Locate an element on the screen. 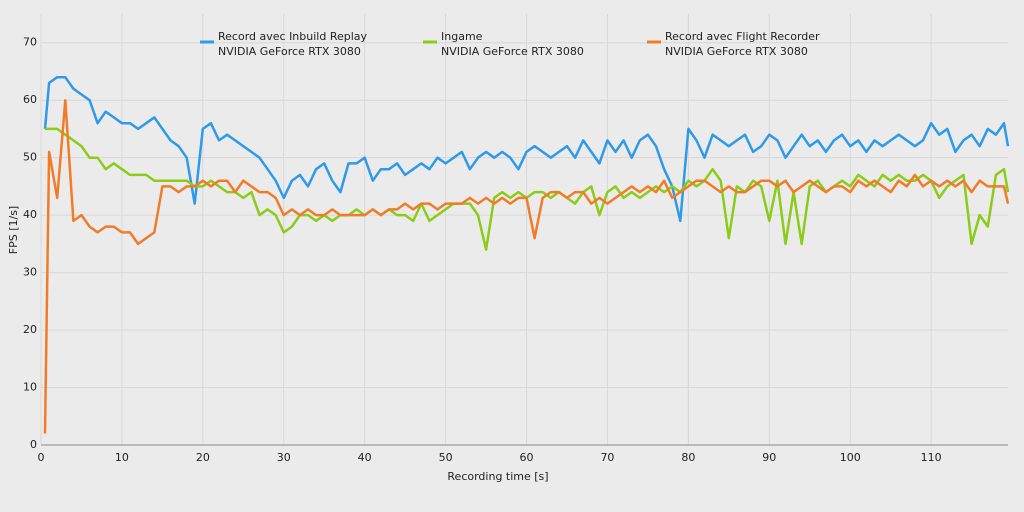  y-tick-label: 0 is located at coordinates (33, 444).